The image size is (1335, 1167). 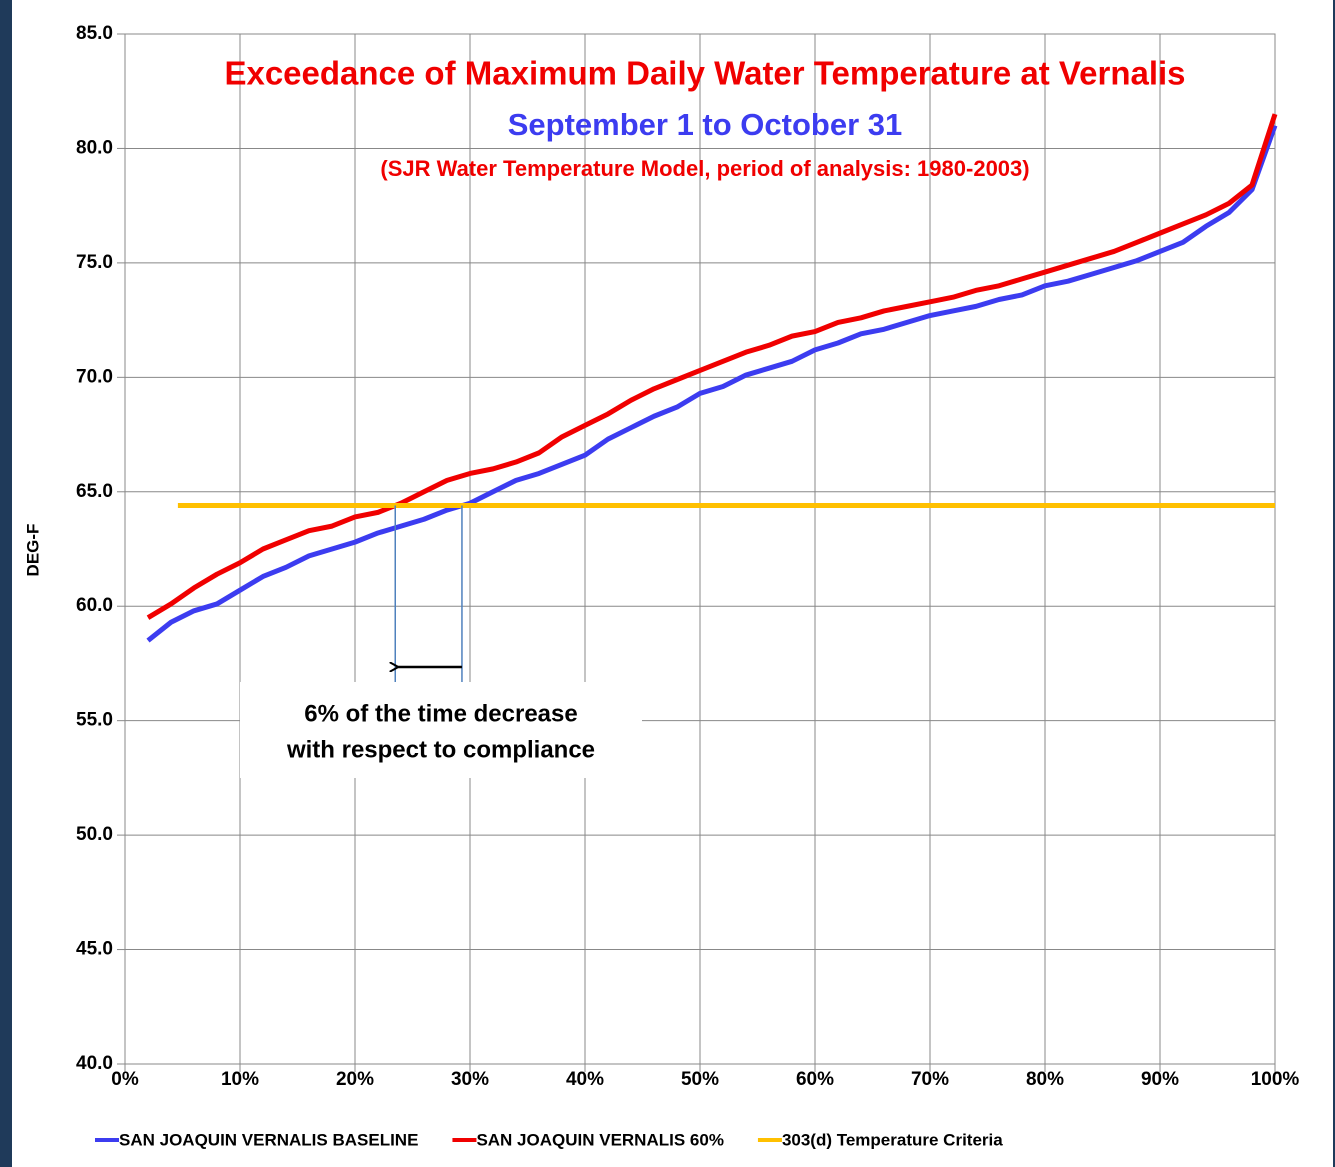 I want to click on x-tick-label: 10%, so click(x=240, y=1079).